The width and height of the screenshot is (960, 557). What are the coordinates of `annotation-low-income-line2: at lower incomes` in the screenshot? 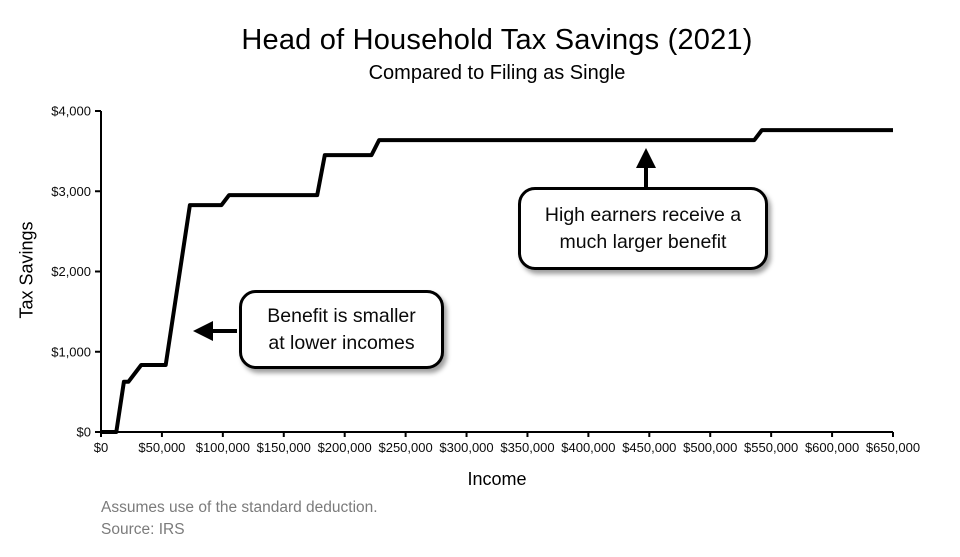 It's located at (341, 342).